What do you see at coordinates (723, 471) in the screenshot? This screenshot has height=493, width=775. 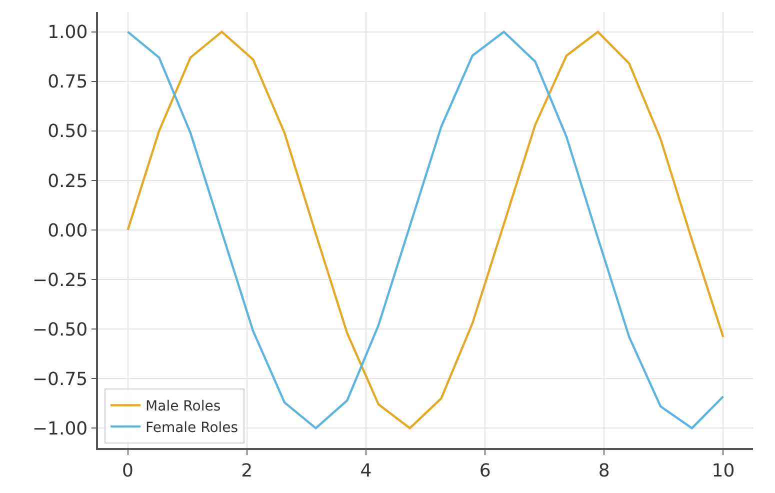 I see `x-tick-label: 10` at bounding box center [723, 471].